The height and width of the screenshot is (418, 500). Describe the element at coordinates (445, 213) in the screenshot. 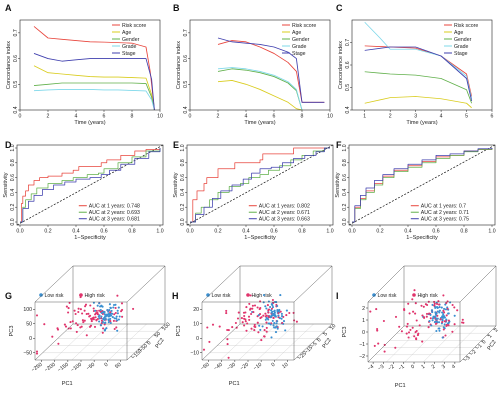

I see `legend-label: AUC at 2 years: 0.71` at that location.